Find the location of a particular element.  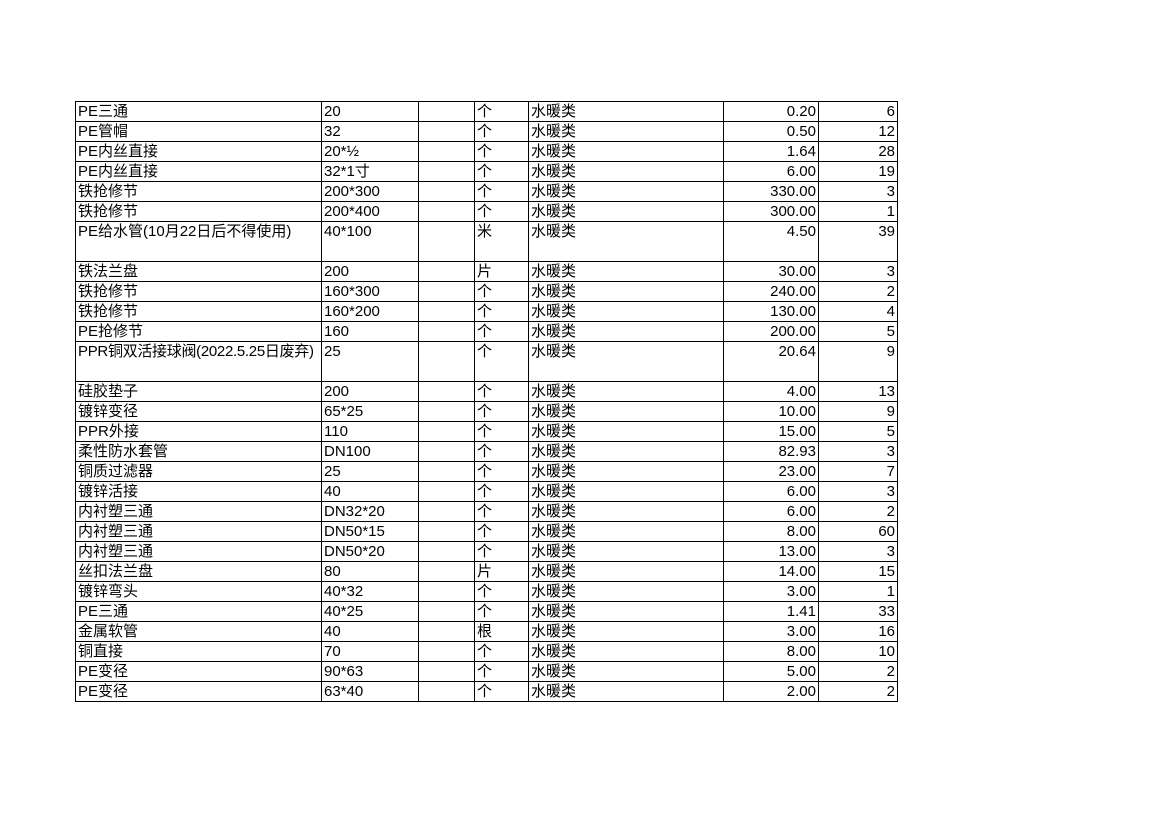

unit-price-cell: 8.00 is located at coordinates (771, 531).